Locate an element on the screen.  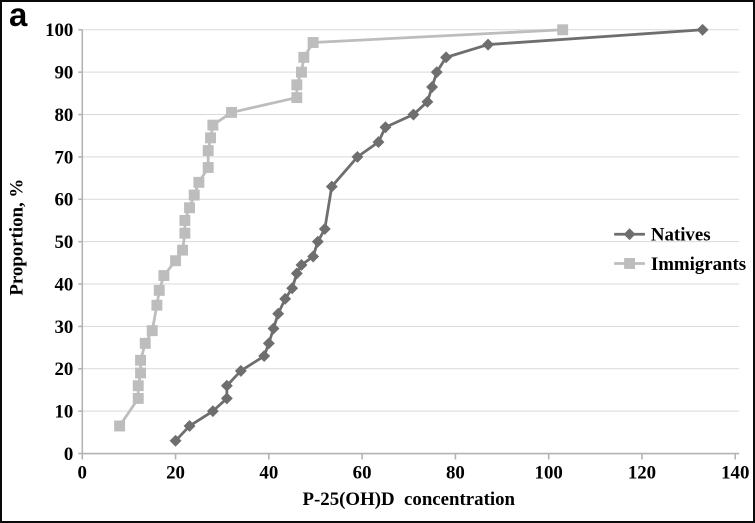
y-tick-label: 50 is located at coordinates (64, 242).